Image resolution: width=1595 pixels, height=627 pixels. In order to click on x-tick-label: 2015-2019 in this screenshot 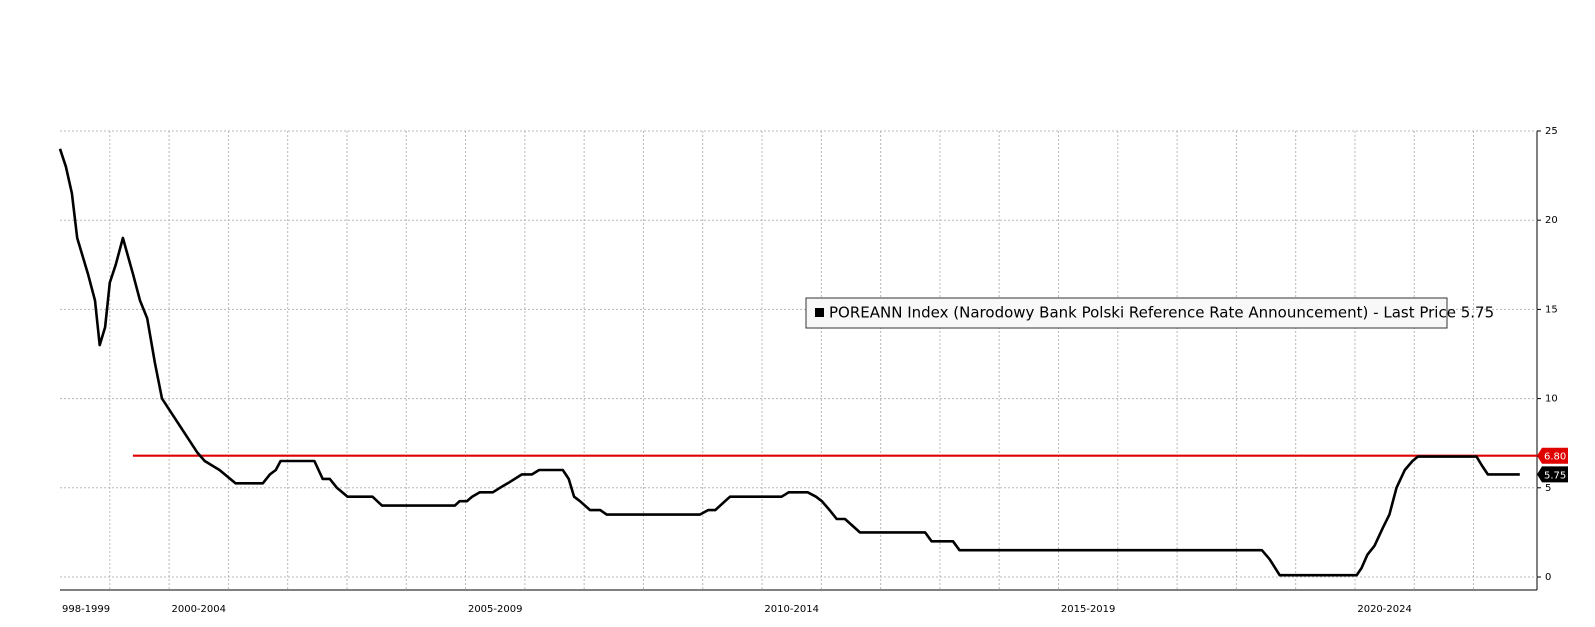, I will do `click(1088, 609)`.